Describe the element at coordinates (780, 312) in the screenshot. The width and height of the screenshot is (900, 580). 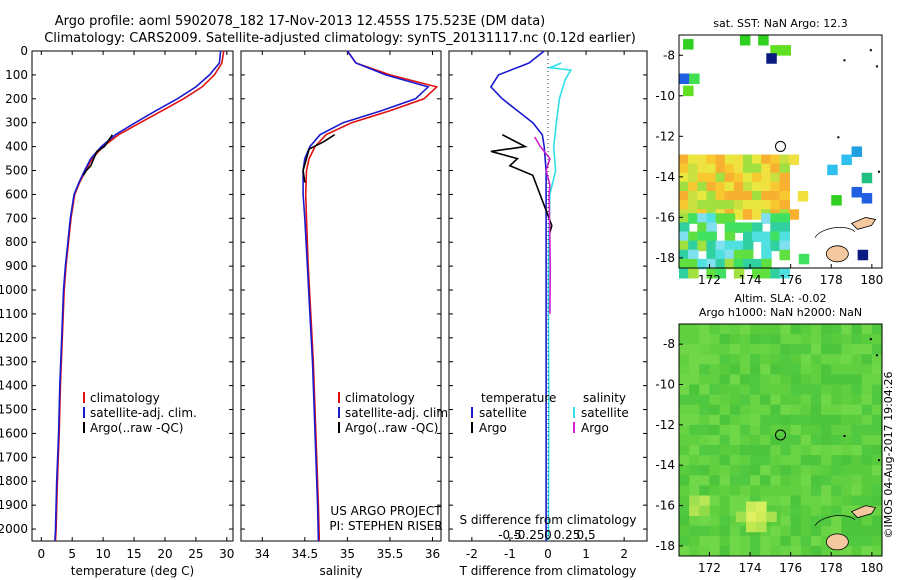
I see `map-title: Argo h1000: NaN h2000: NaN` at that location.